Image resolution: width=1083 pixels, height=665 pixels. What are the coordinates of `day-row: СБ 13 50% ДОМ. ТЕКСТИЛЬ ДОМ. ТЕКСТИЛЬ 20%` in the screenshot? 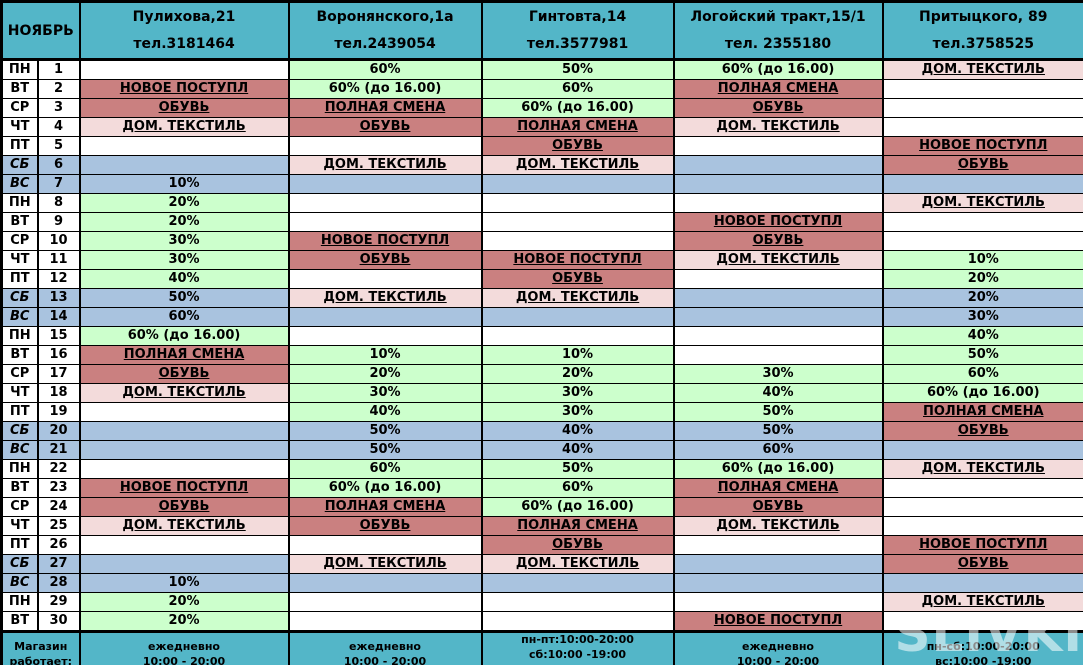 It's located at (541, 298).